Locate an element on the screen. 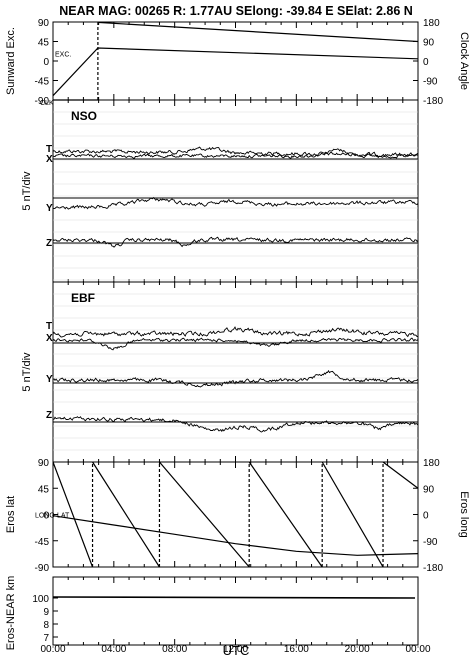 This screenshot has height=661, width=473. x-axis-label: UTC is located at coordinates (236, 649).